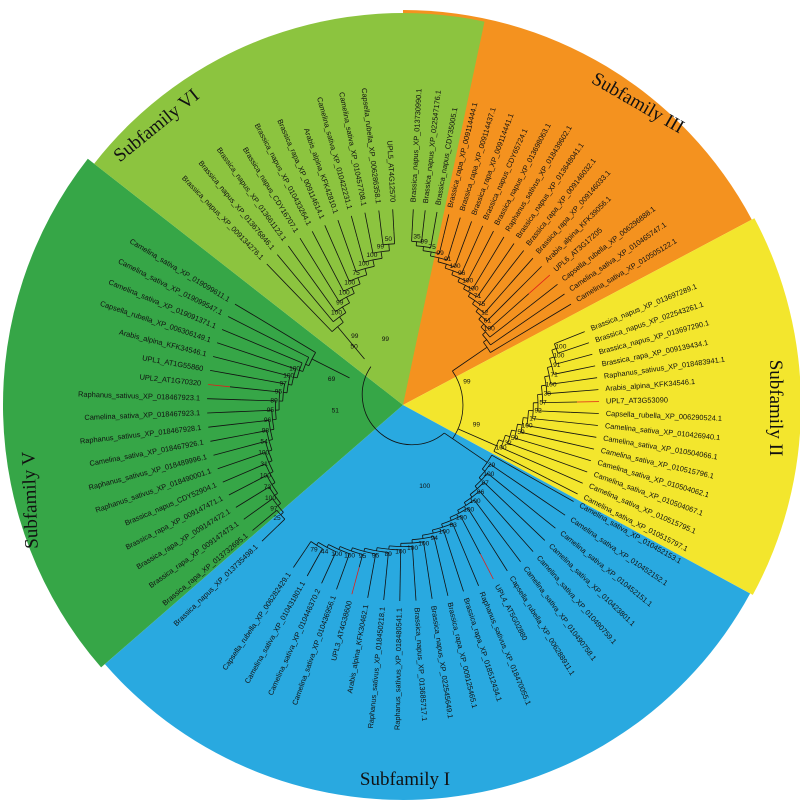 The height and width of the screenshot is (800, 800). I want to click on bootstrap-value: 92, so click(539, 411).